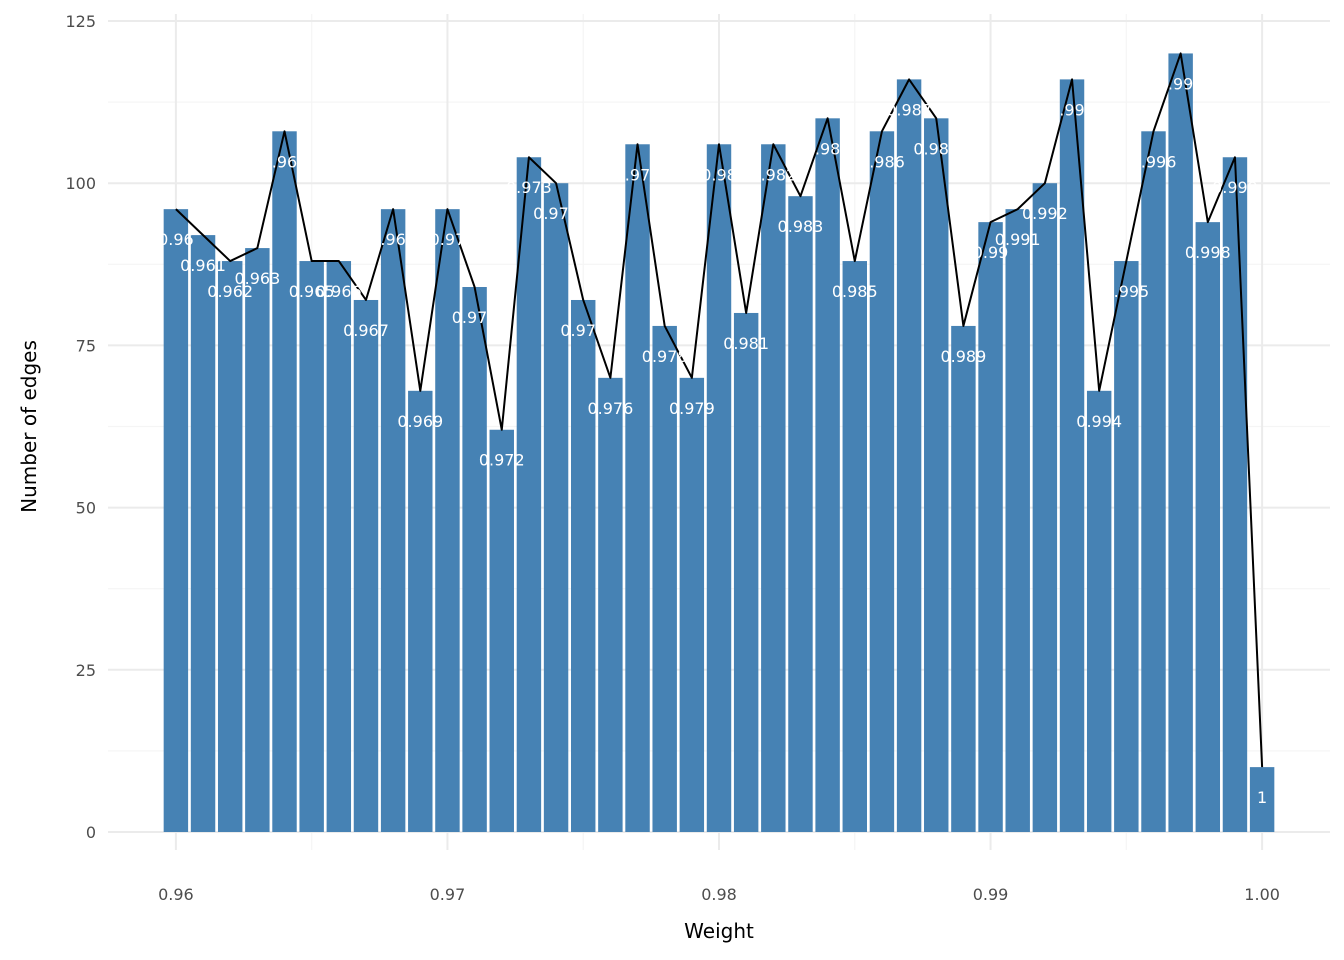 This screenshot has width=1344, height=960. Describe the element at coordinates (692, 408) in the screenshot. I see `bar-label: 0.979` at that location.